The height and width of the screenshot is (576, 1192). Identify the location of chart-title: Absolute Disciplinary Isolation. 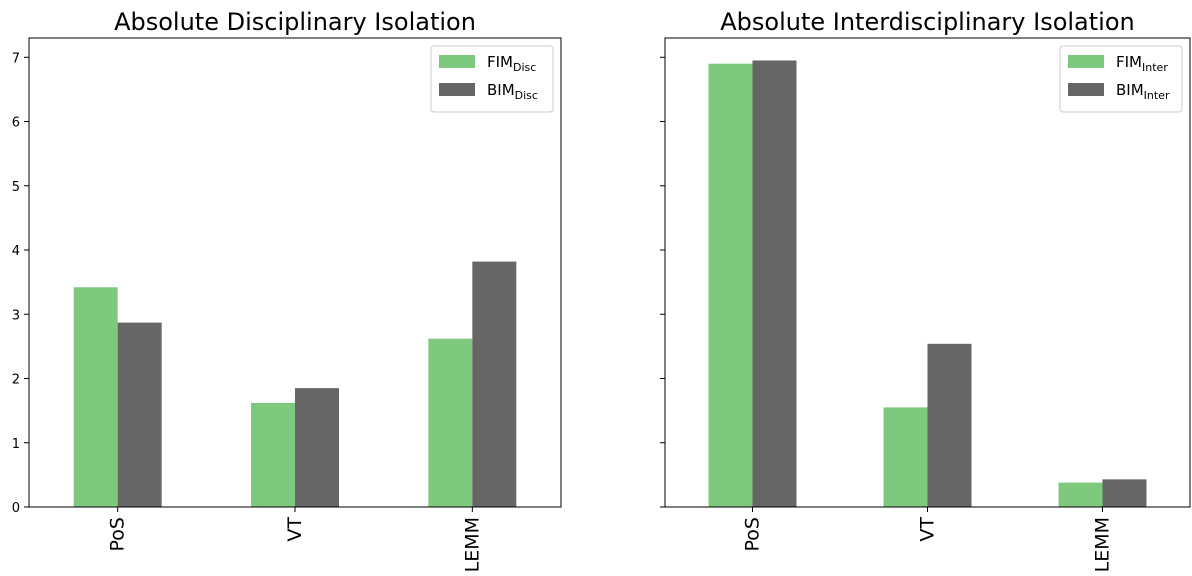
(295, 22).